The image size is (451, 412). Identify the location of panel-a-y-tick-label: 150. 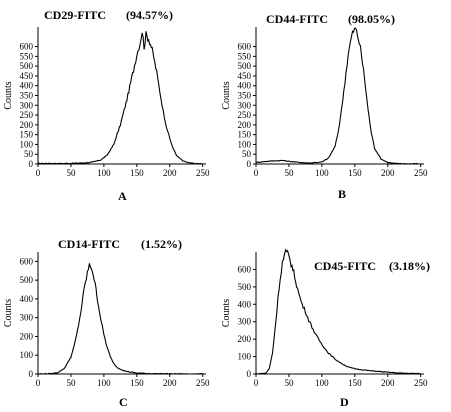
(27, 135).